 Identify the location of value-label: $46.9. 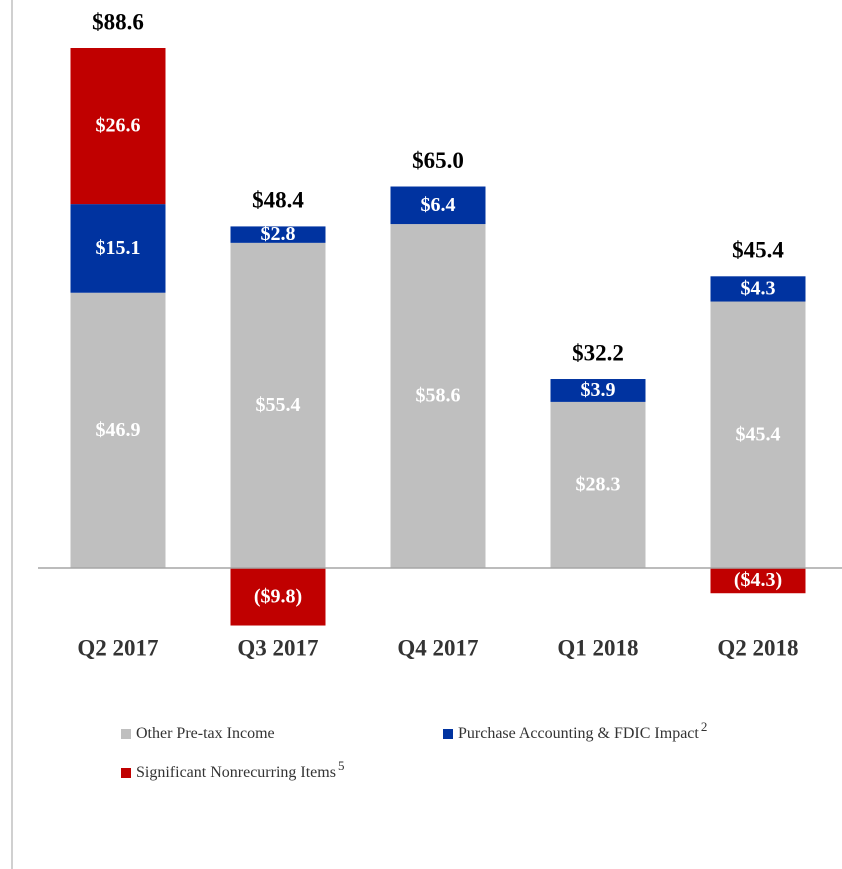
(118, 430).